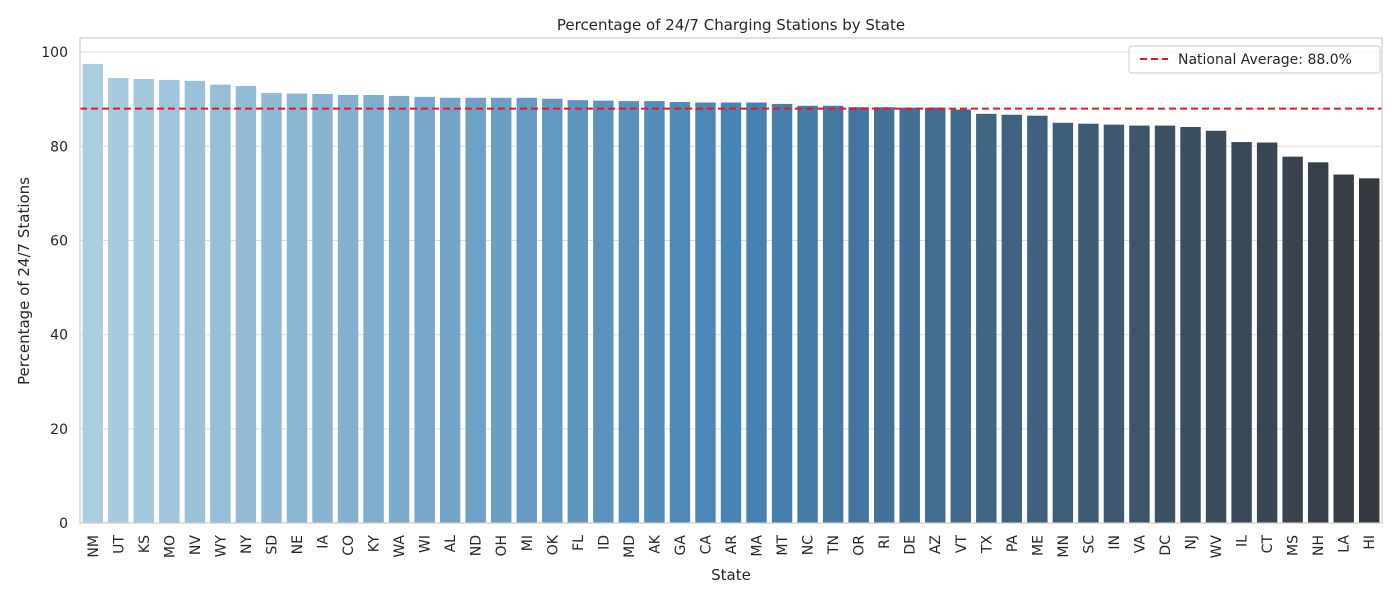  Describe the element at coordinates (680, 313) in the screenshot. I see `bar-ga` at that location.